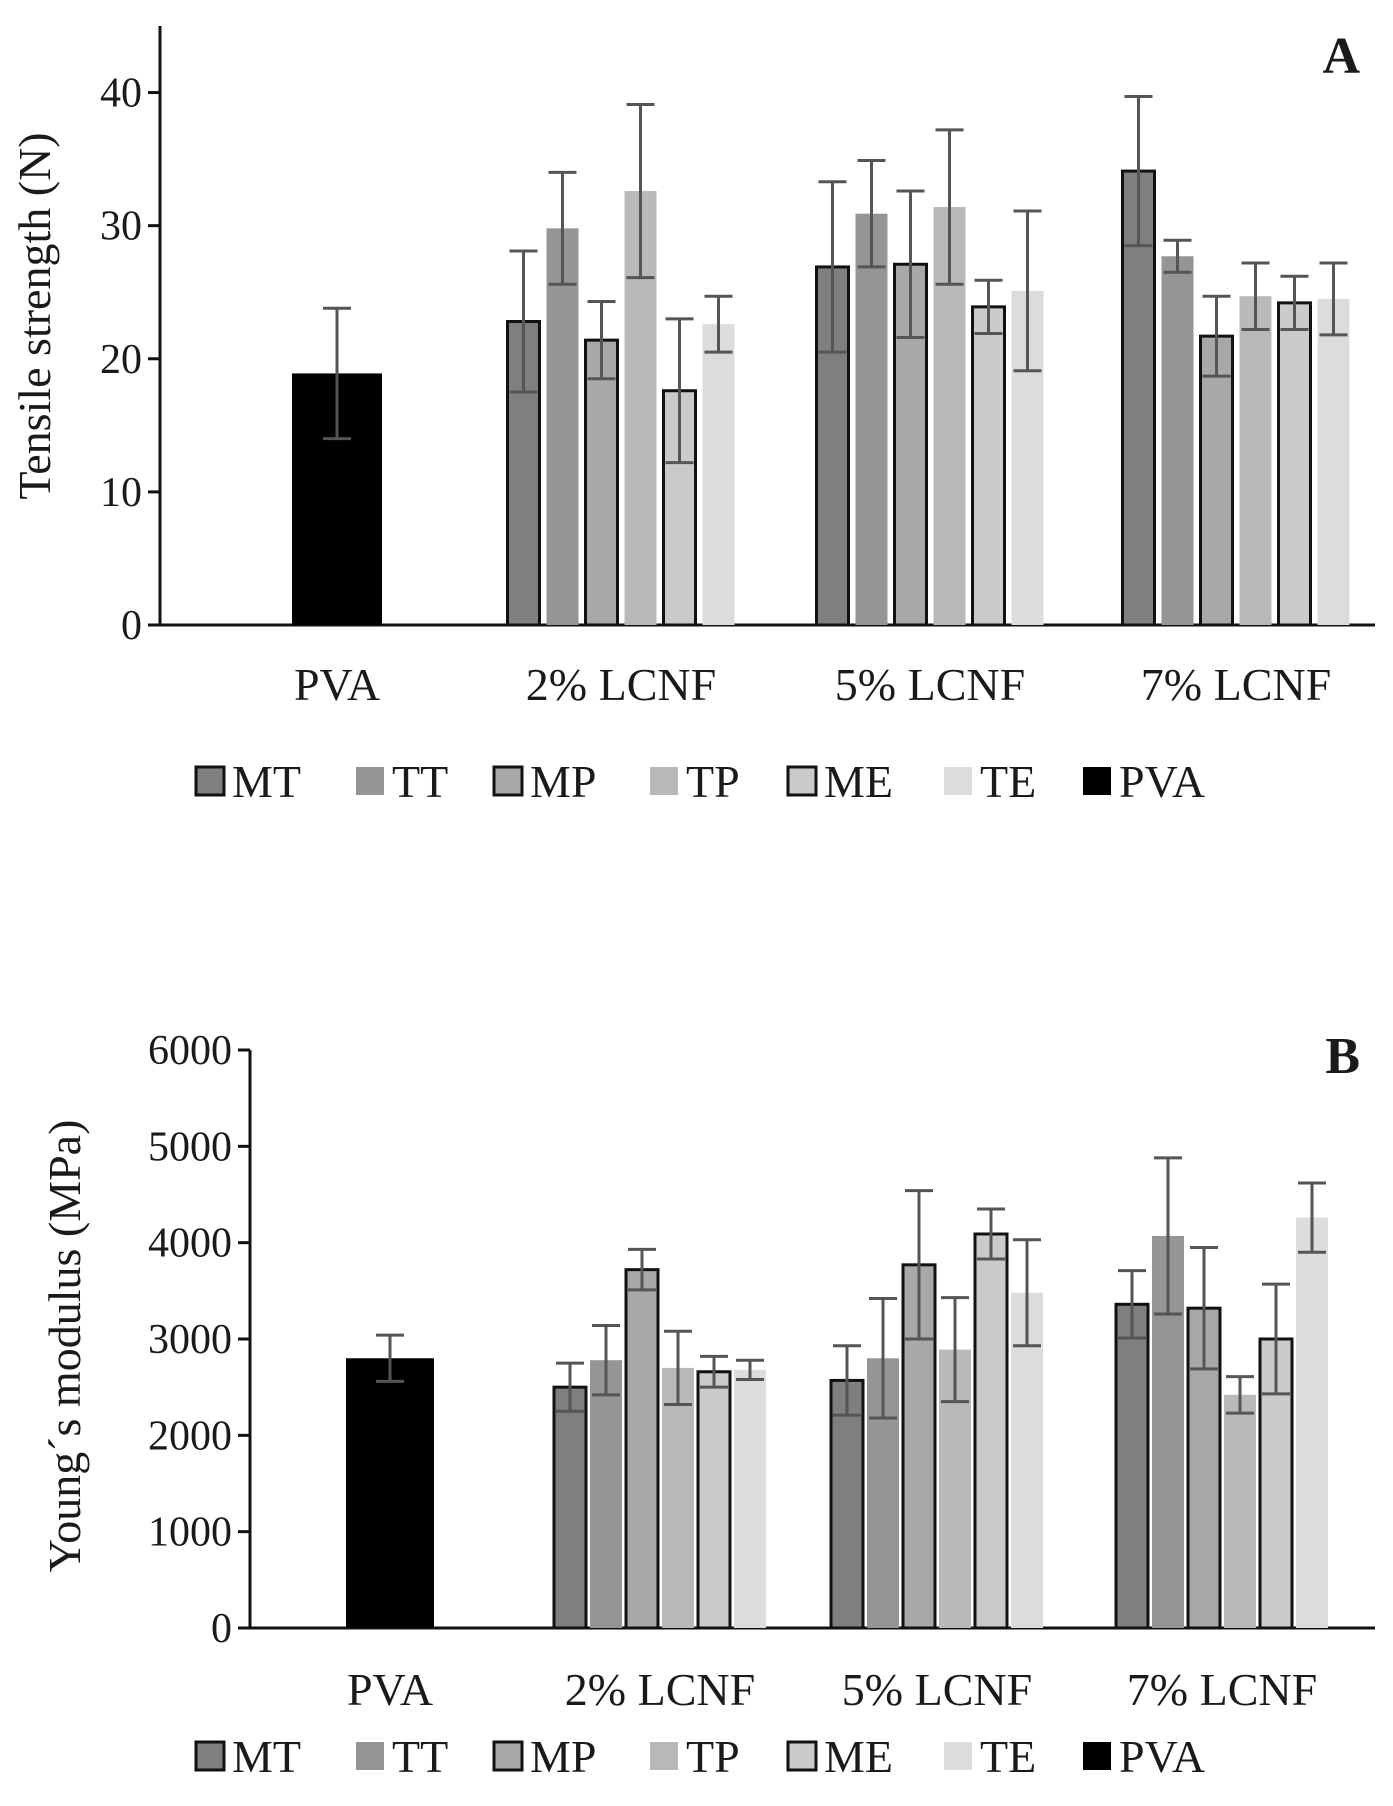  What do you see at coordinates (190, 1147) in the screenshot?
I see `y-tick-label-b: 5000` at bounding box center [190, 1147].